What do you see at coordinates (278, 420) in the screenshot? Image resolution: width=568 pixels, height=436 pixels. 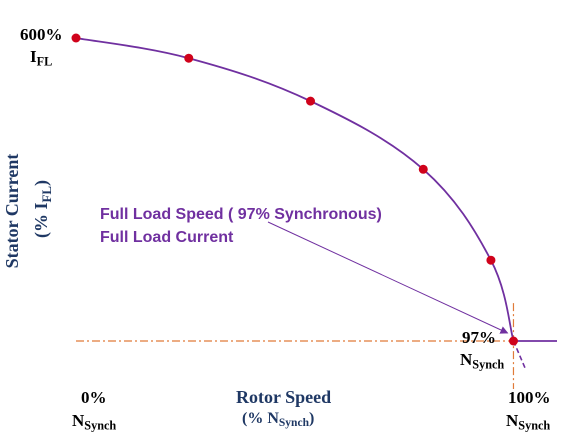 I see `x-axis-unit: (% NSynch)` at bounding box center [278, 420].